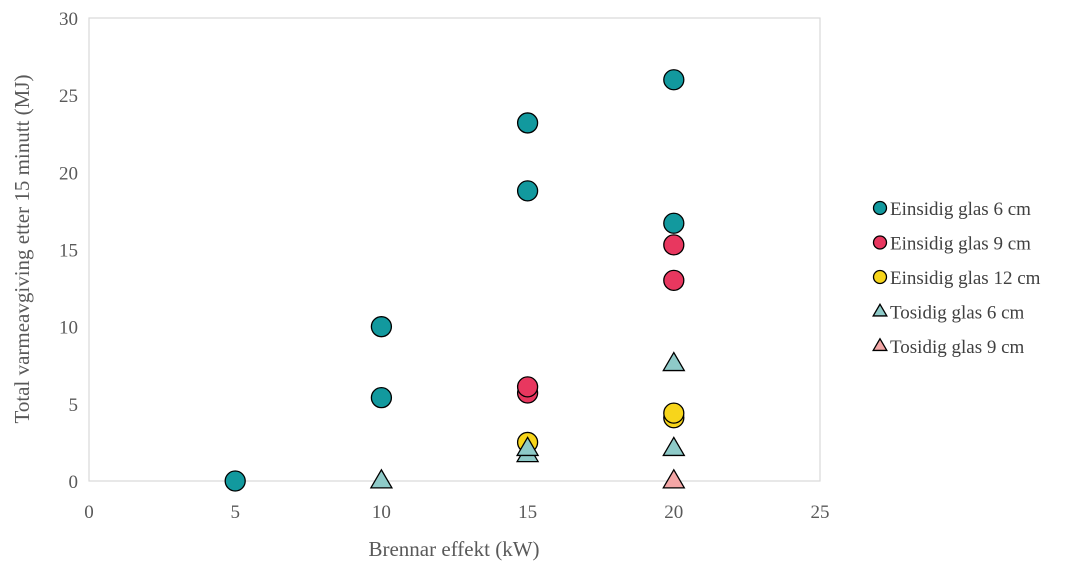 The width and height of the screenshot is (1085, 565). Describe the element at coordinates (68, 173) in the screenshot. I see `y-tick-label: 20` at that location.